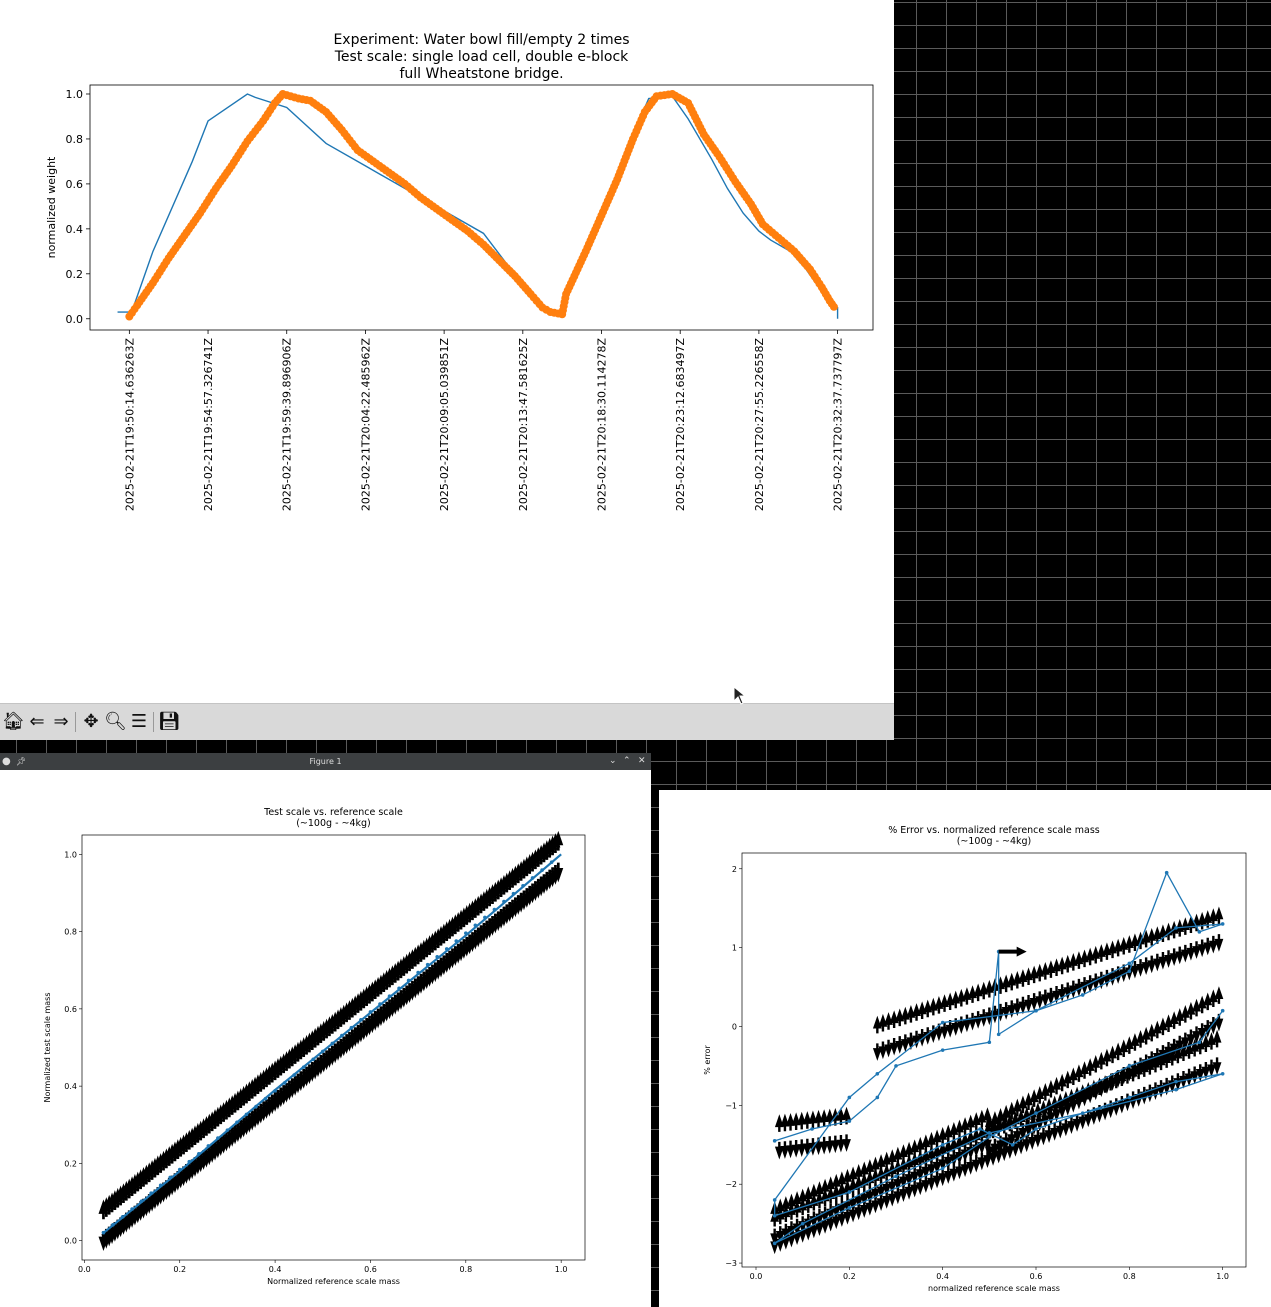 Image resolution: width=1271 pixels, height=1307 pixels. What do you see at coordinates (75, 184) in the screenshot?
I see `y-tick-label: 0.6` at bounding box center [75, 184].